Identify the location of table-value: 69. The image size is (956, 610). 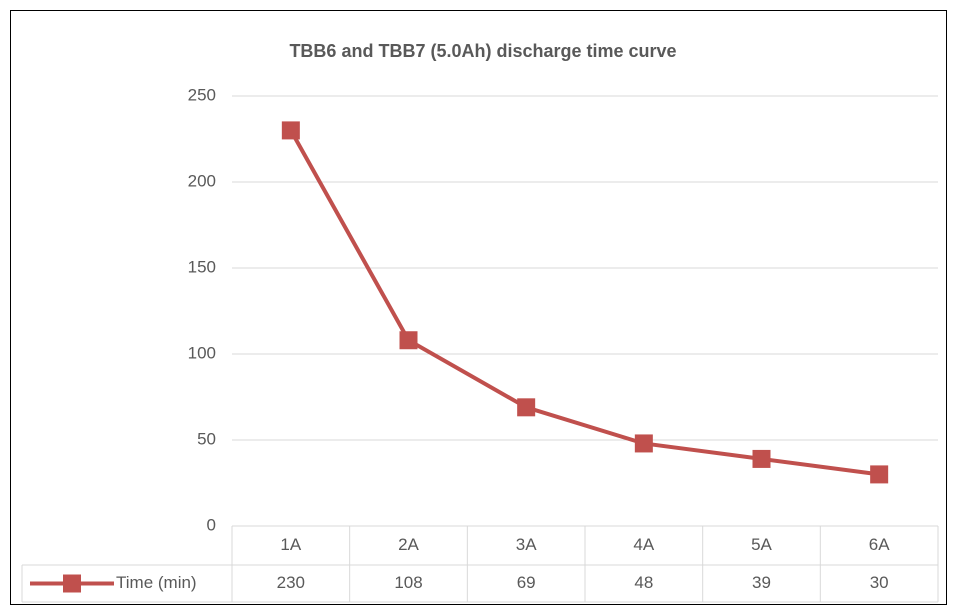
(526, 582).